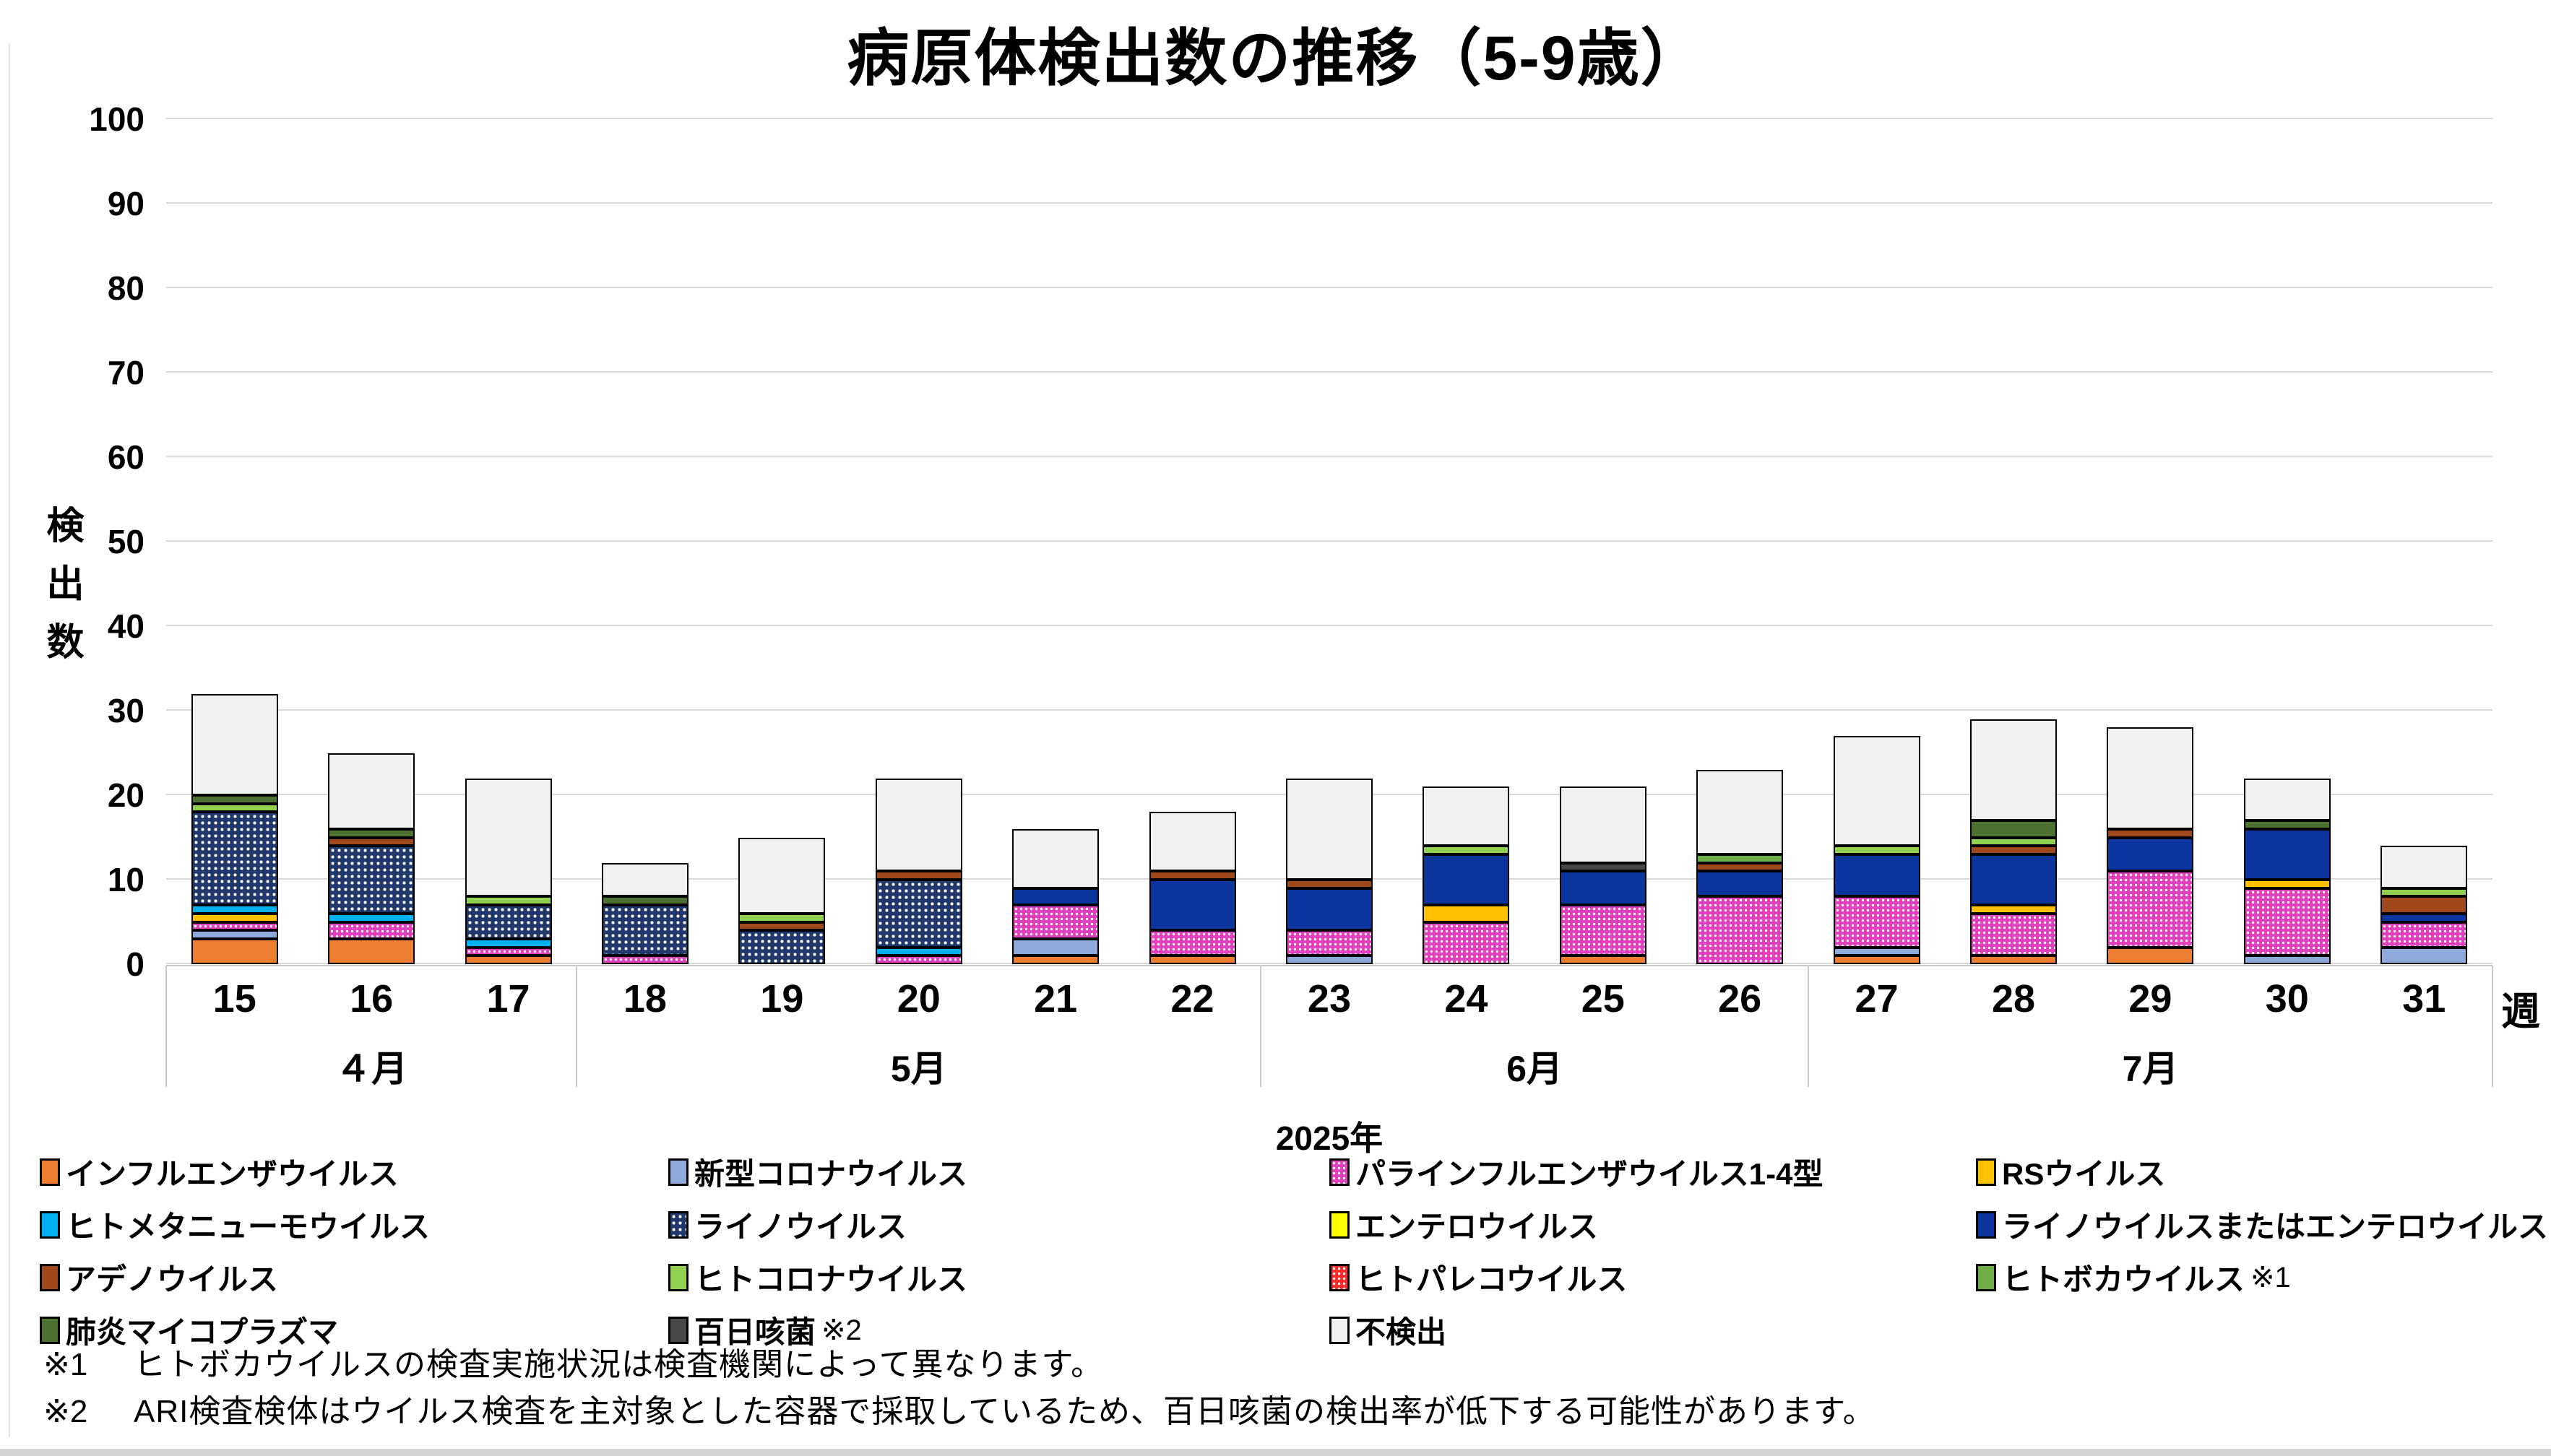 The height and width of the screenshot is (1456, 2551). I want to click on legend-item-rhinovirus: ライノウイルス, so click(998, 1224).